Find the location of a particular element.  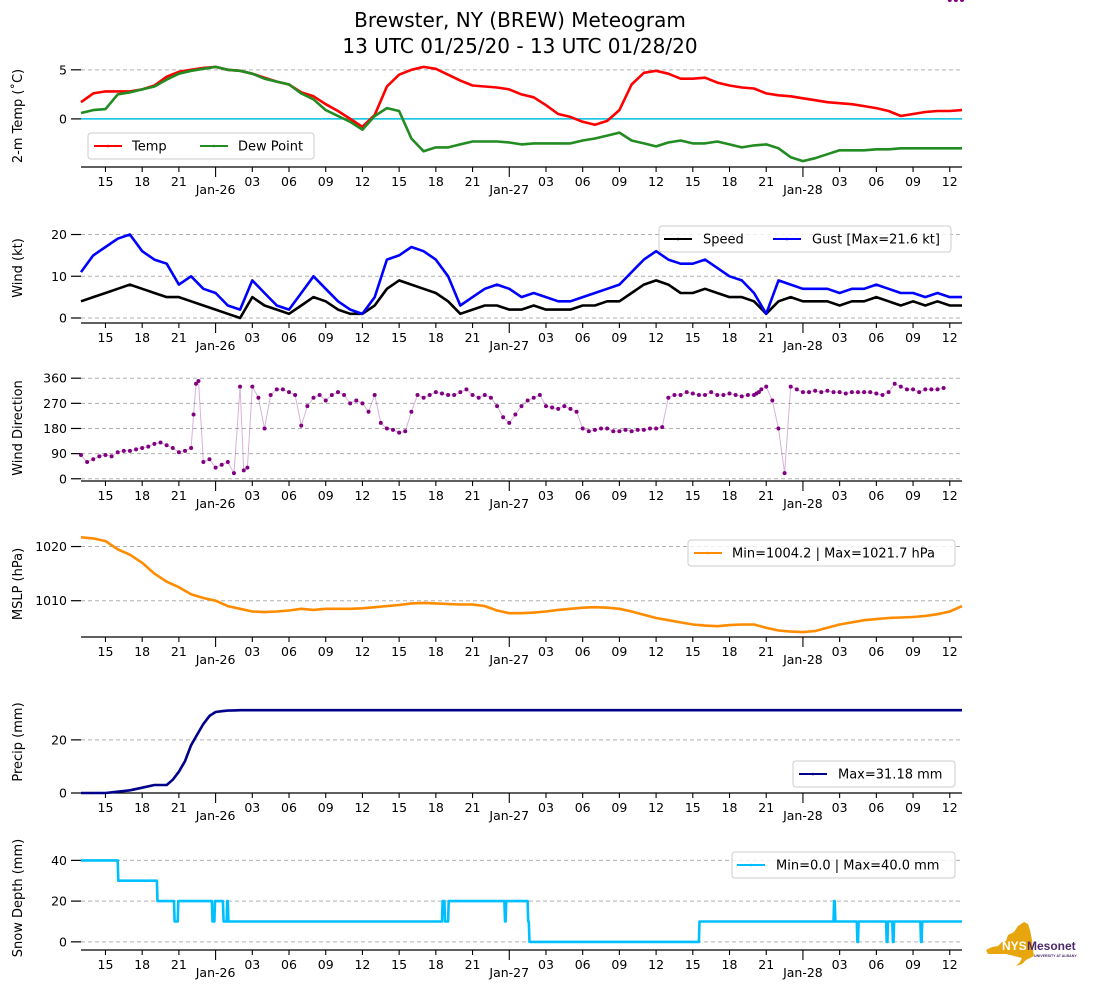

y-tick-label: 20 is located at coordinates (59, 739).